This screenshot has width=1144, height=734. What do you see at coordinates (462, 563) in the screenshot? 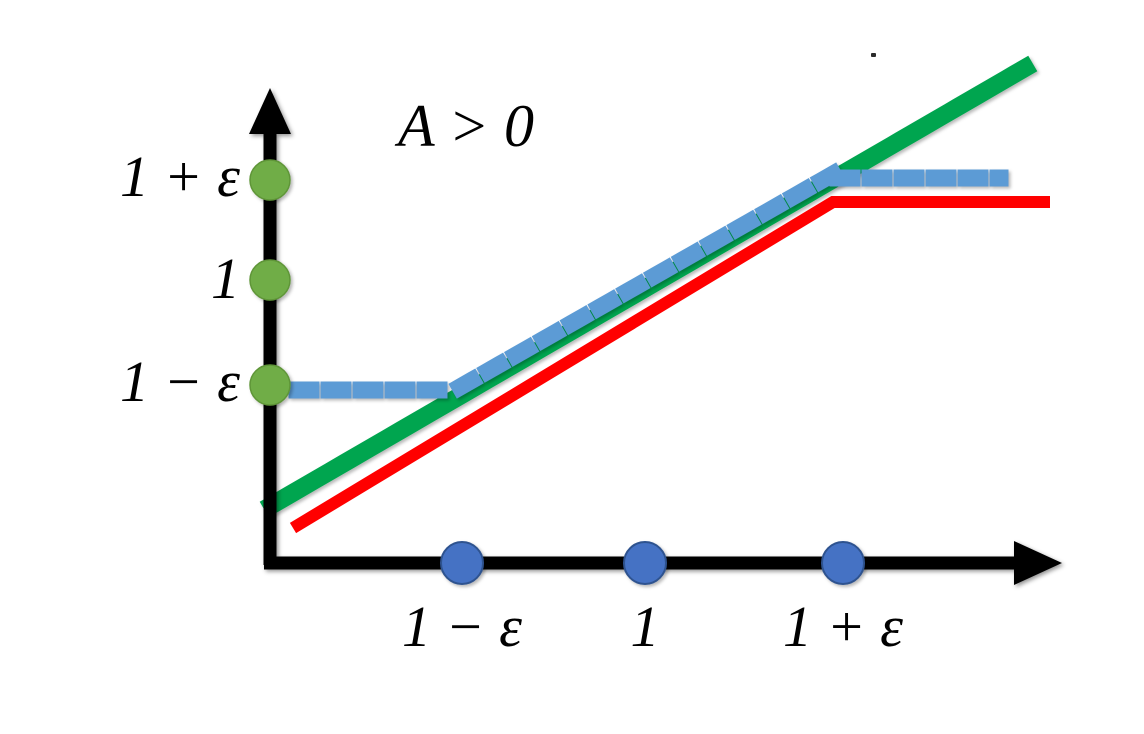
I see `x-marker-1-minus-eps` at bounding box center [462, 563].